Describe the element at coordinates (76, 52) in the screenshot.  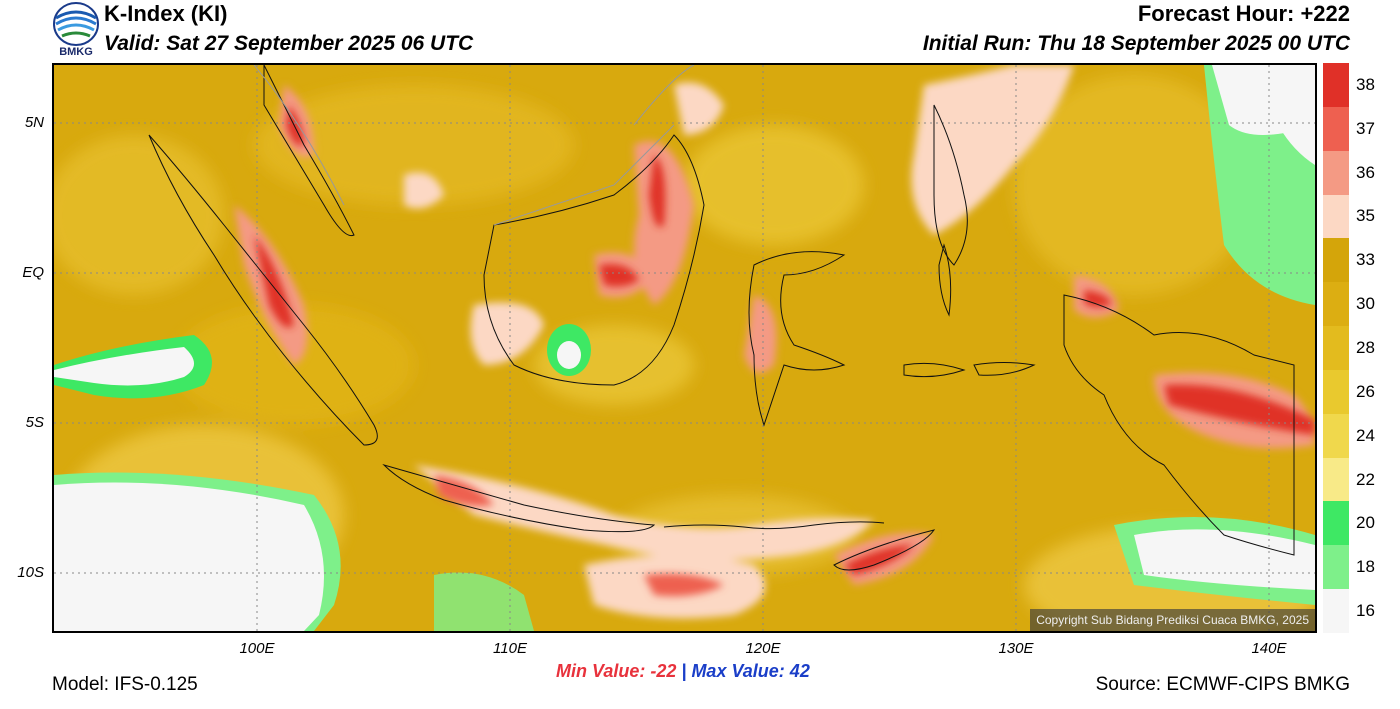
I see `logo-text: BMKG` at that location.